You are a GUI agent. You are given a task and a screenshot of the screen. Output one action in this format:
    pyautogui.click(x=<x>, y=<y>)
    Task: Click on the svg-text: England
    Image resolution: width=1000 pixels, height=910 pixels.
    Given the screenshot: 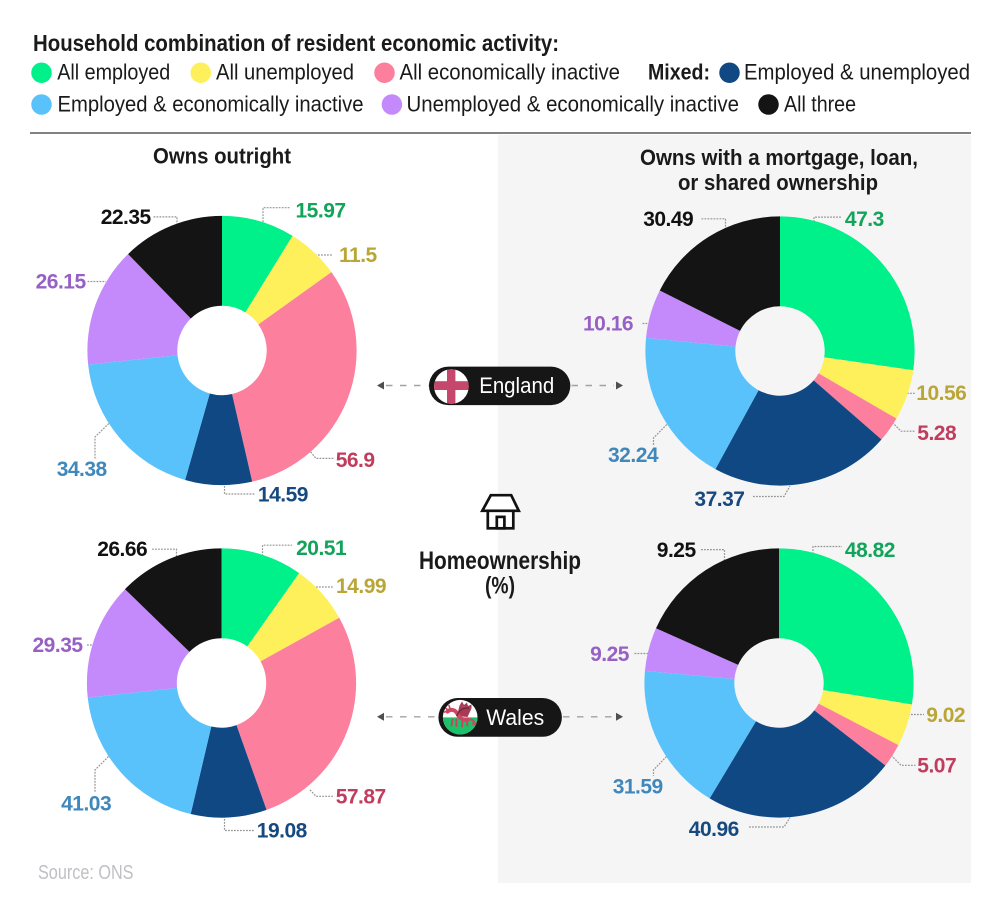 What is the action you would take?
    pyautogui.click(x=516, y=385)
    